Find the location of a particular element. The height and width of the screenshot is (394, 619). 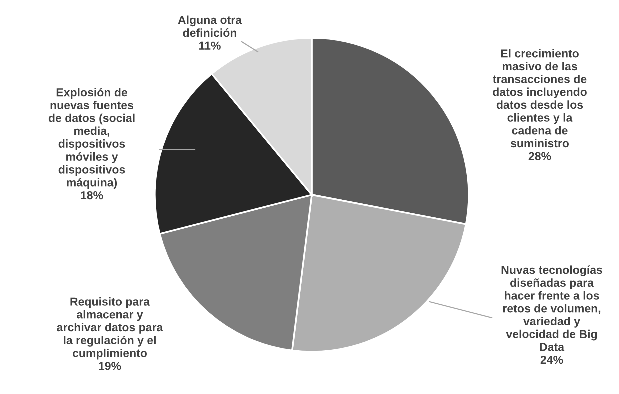

data-label: 24% is located at coordinates (552, 360).